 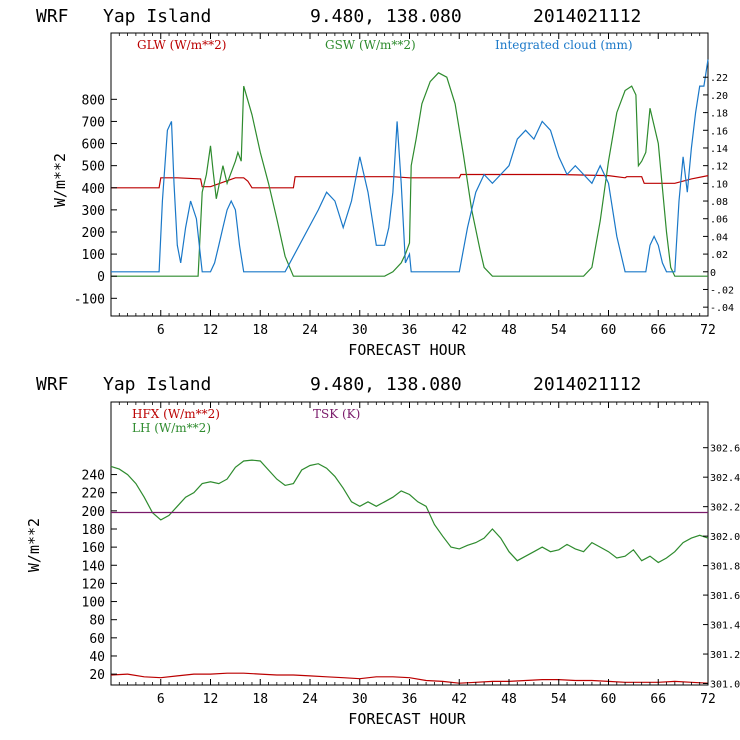 What do you see at coordinates (60, 180) in the screenshot?
I see `top-y-axis-label: W/m**2` at bounding box center [60, 180].